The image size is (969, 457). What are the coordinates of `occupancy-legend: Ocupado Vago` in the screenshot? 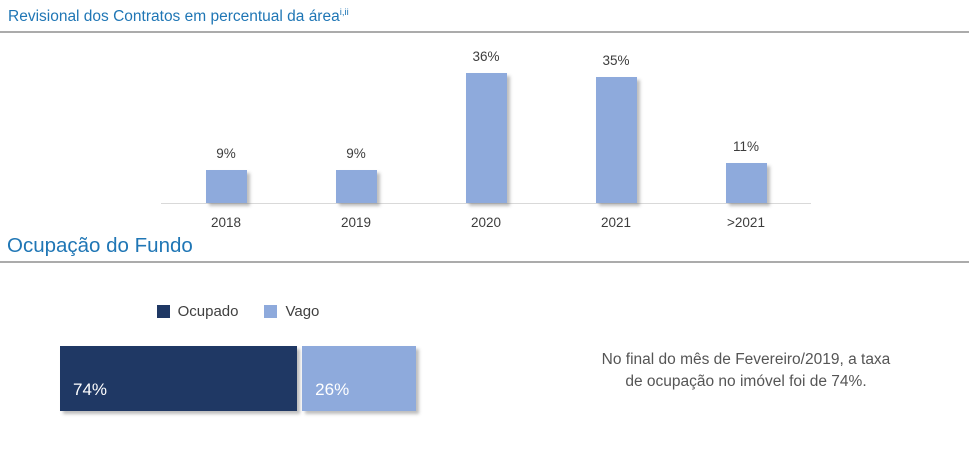 It's located at (238, 311).